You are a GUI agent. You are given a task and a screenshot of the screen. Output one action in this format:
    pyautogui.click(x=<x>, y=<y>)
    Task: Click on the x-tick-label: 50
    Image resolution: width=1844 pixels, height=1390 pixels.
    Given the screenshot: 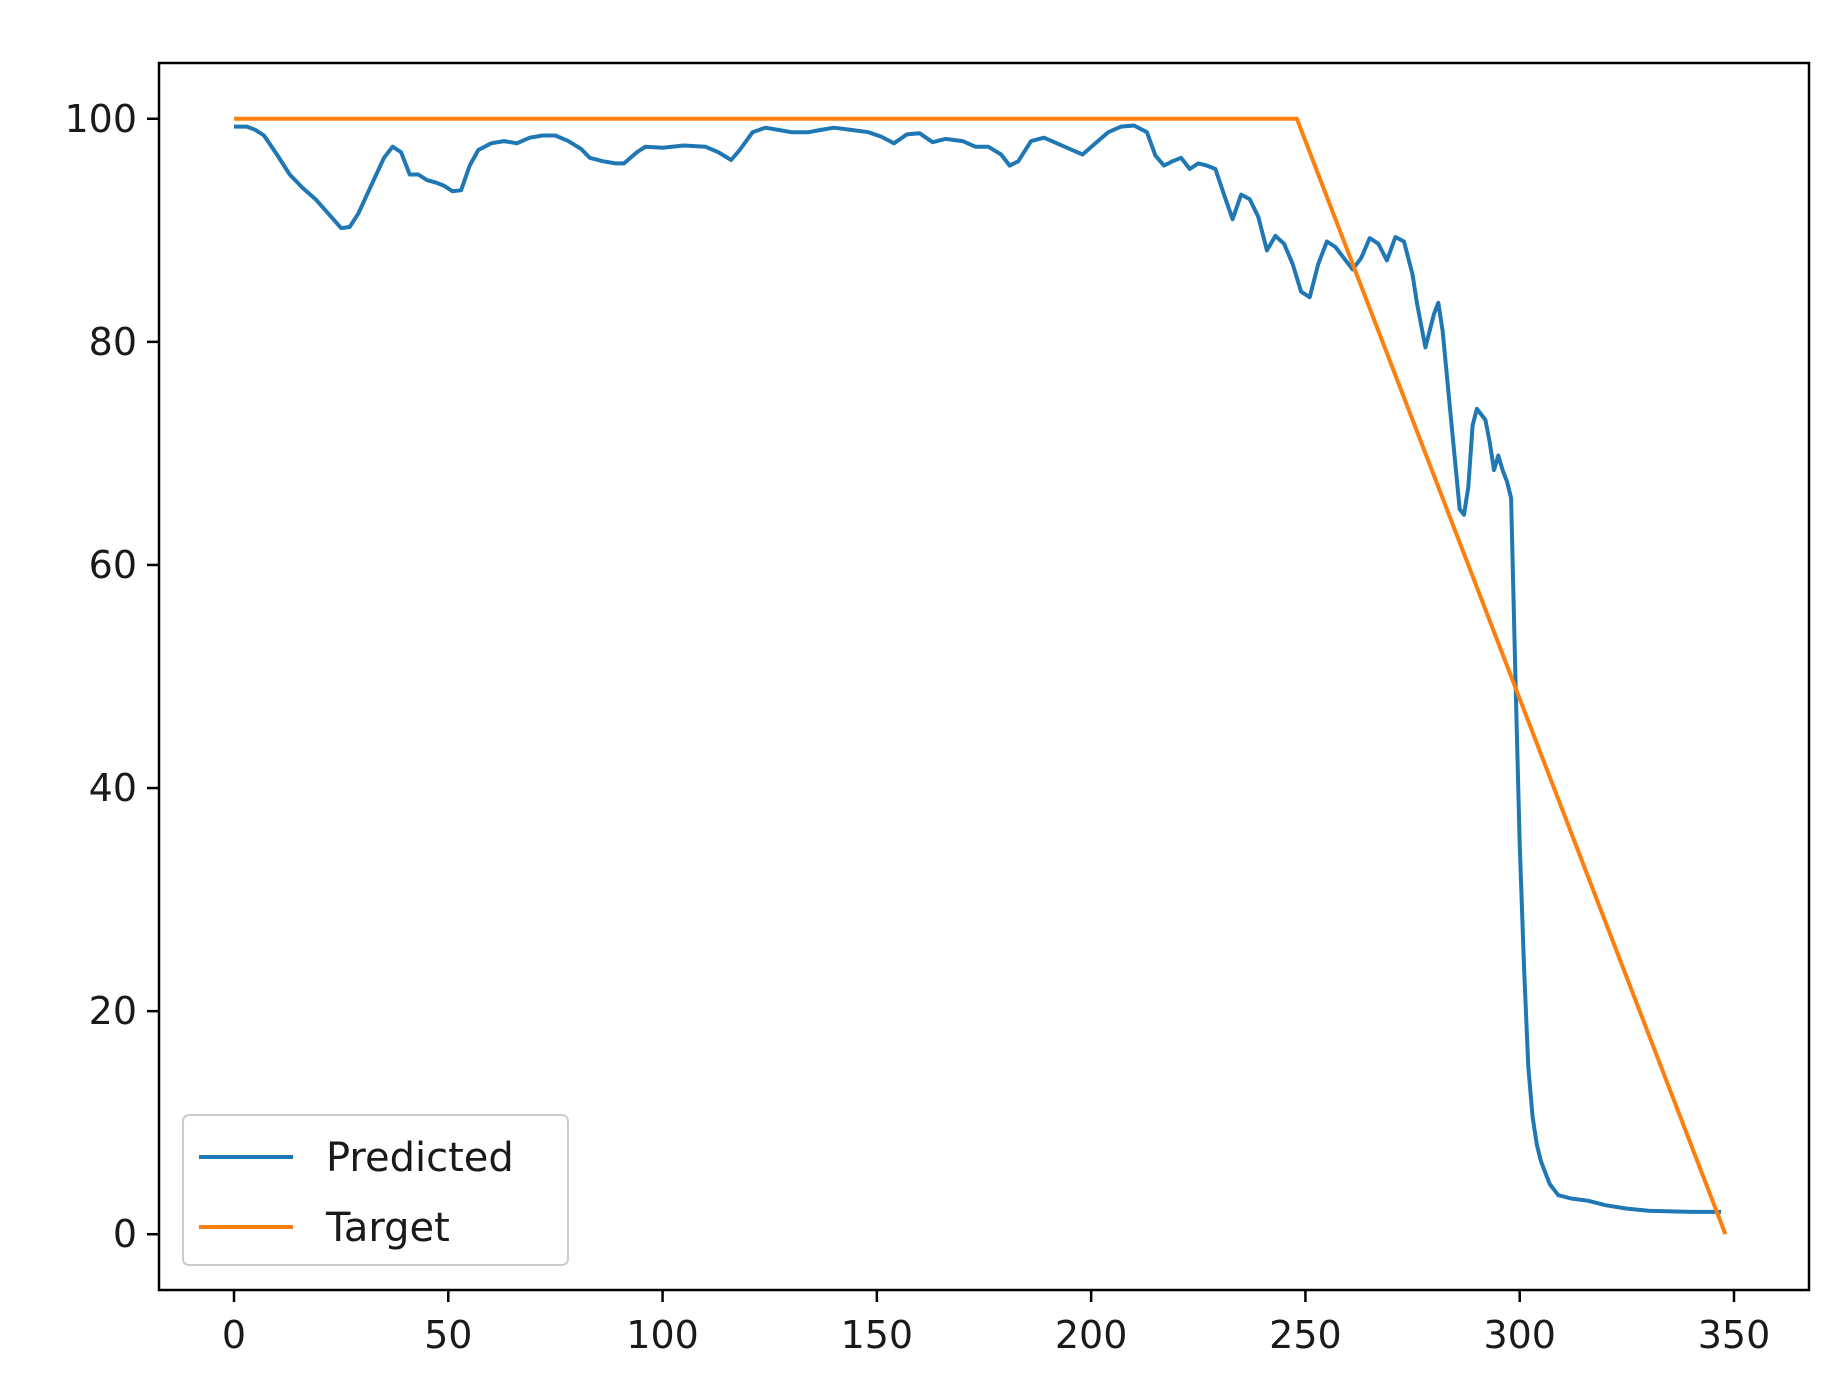 What is the action you would take?
    pyautogui.click(x=448, y=1335)
    